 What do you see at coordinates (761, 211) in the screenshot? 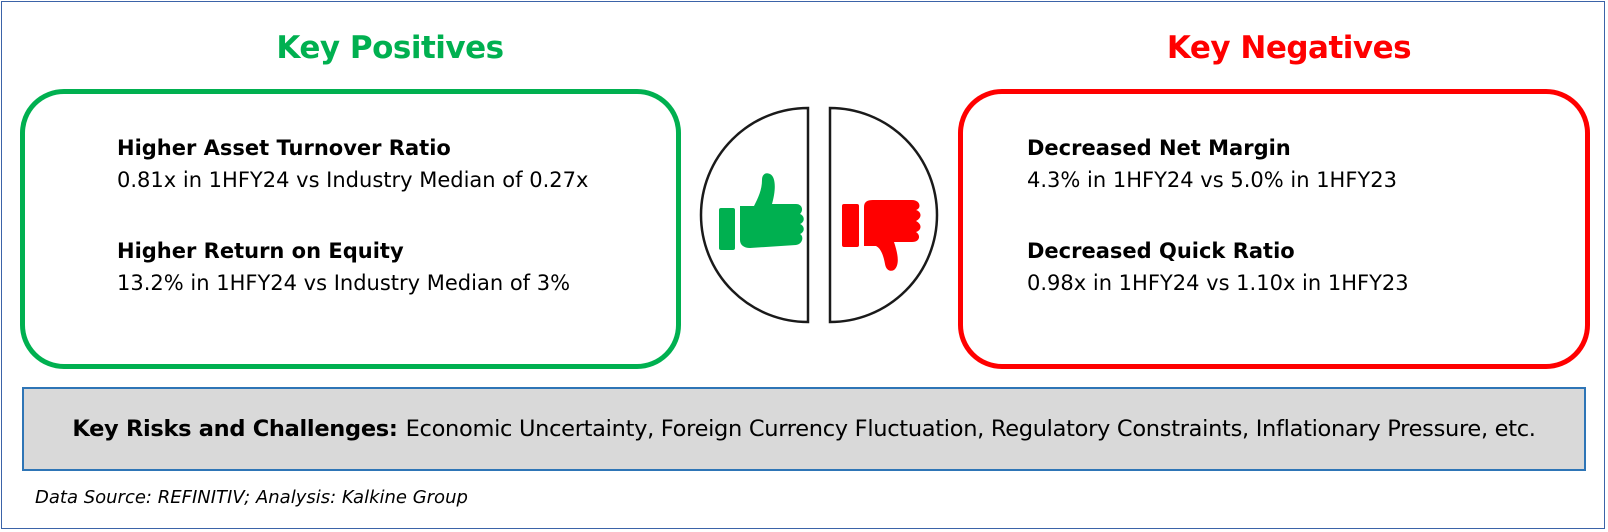
I see `thumbs-up-icon` at bounding box center [761, 211].